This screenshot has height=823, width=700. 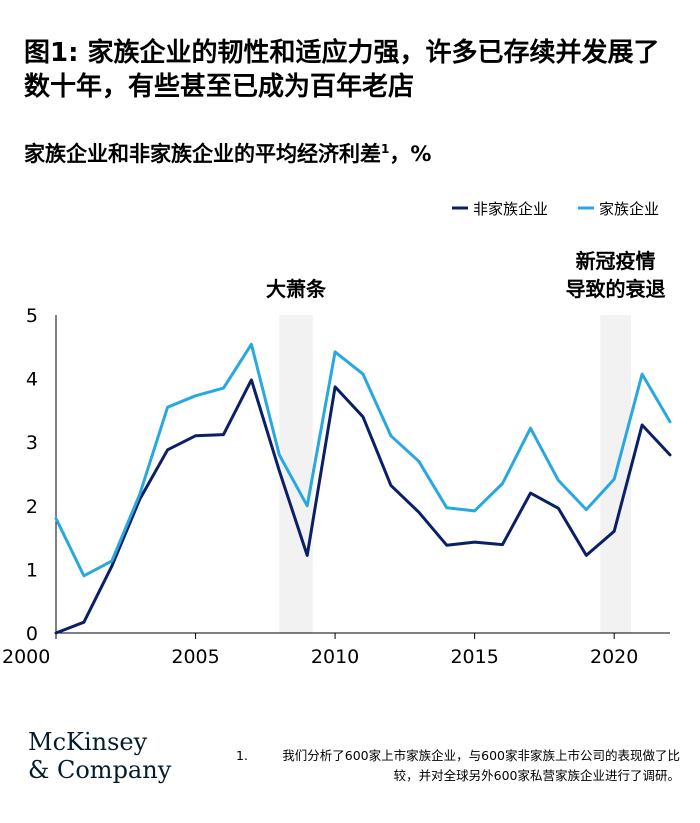 I want to click on subtitle-unit: ，%, so click(x=410, y=154).